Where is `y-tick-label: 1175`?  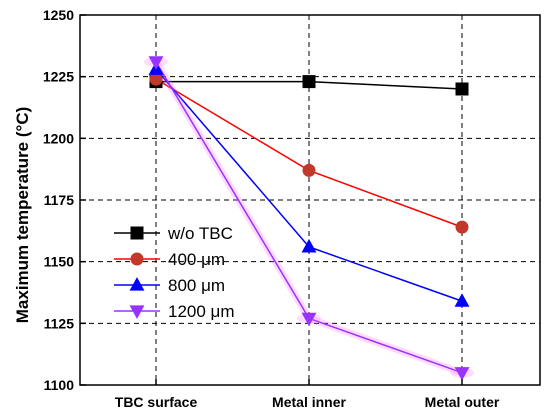 y-tick-label: 1175 is located at coordinates (59, 200).